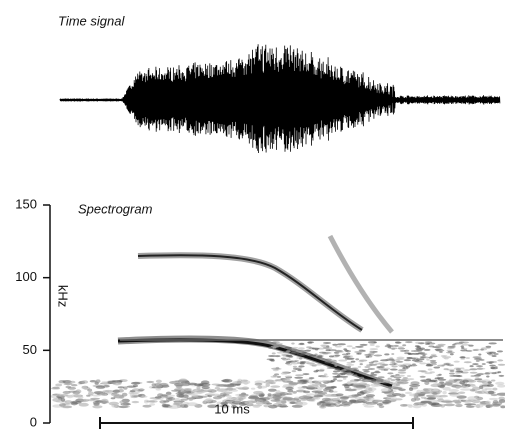 This screenshot has width=505, height=430. I want to click on time-signal-title: Time signal, so click(91, 20).